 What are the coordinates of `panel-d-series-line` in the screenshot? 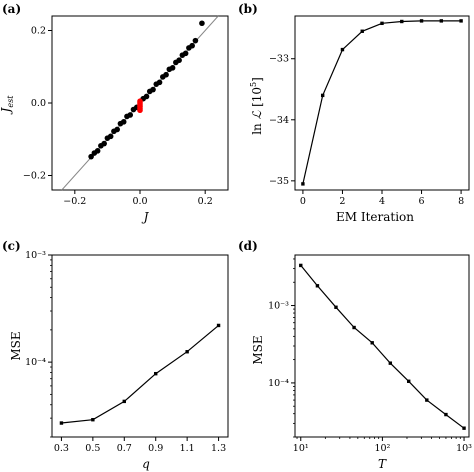 It's located at (382, 347).